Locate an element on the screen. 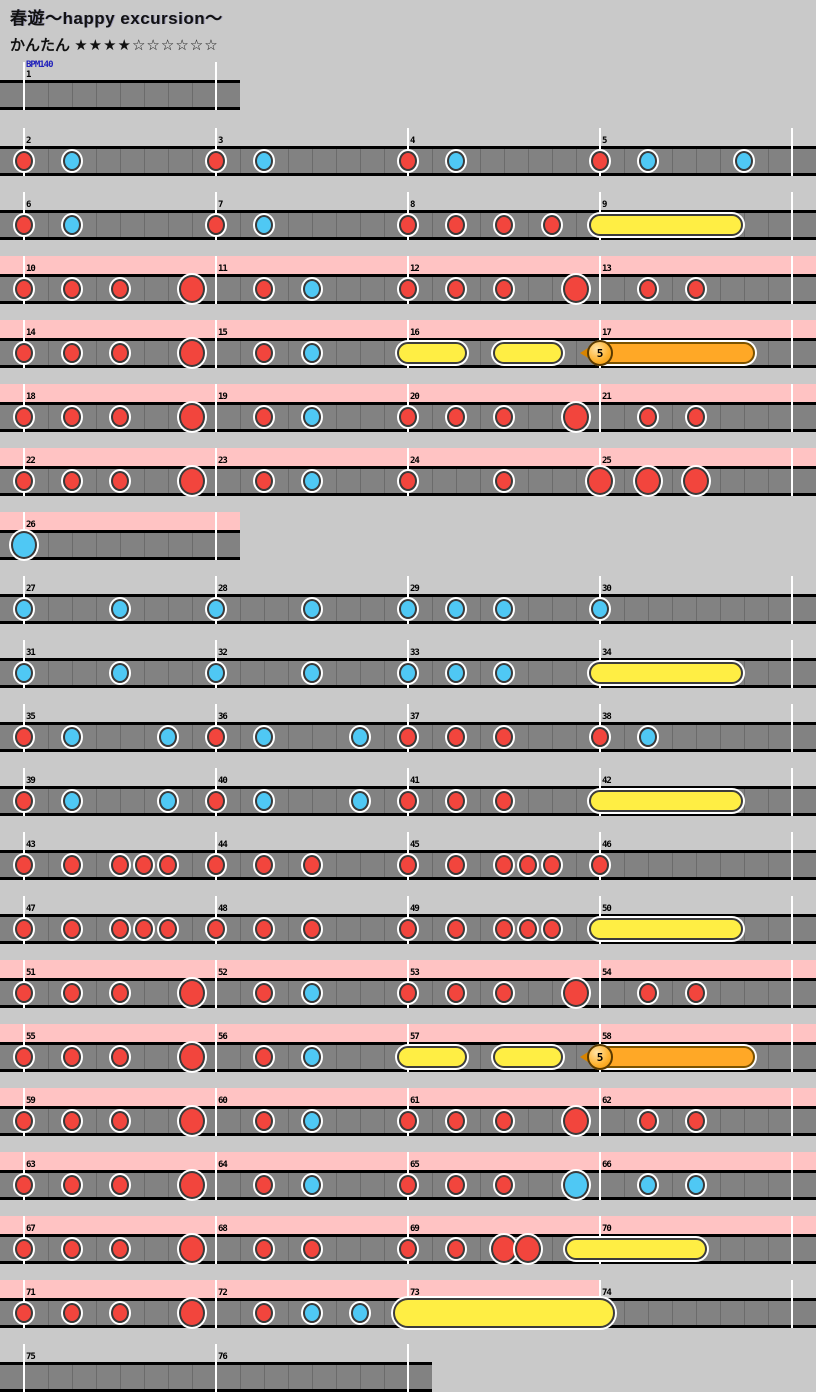 This screenshot has width=816, height=1392. measure-number: 55 is located at coordinates (31, 1037).